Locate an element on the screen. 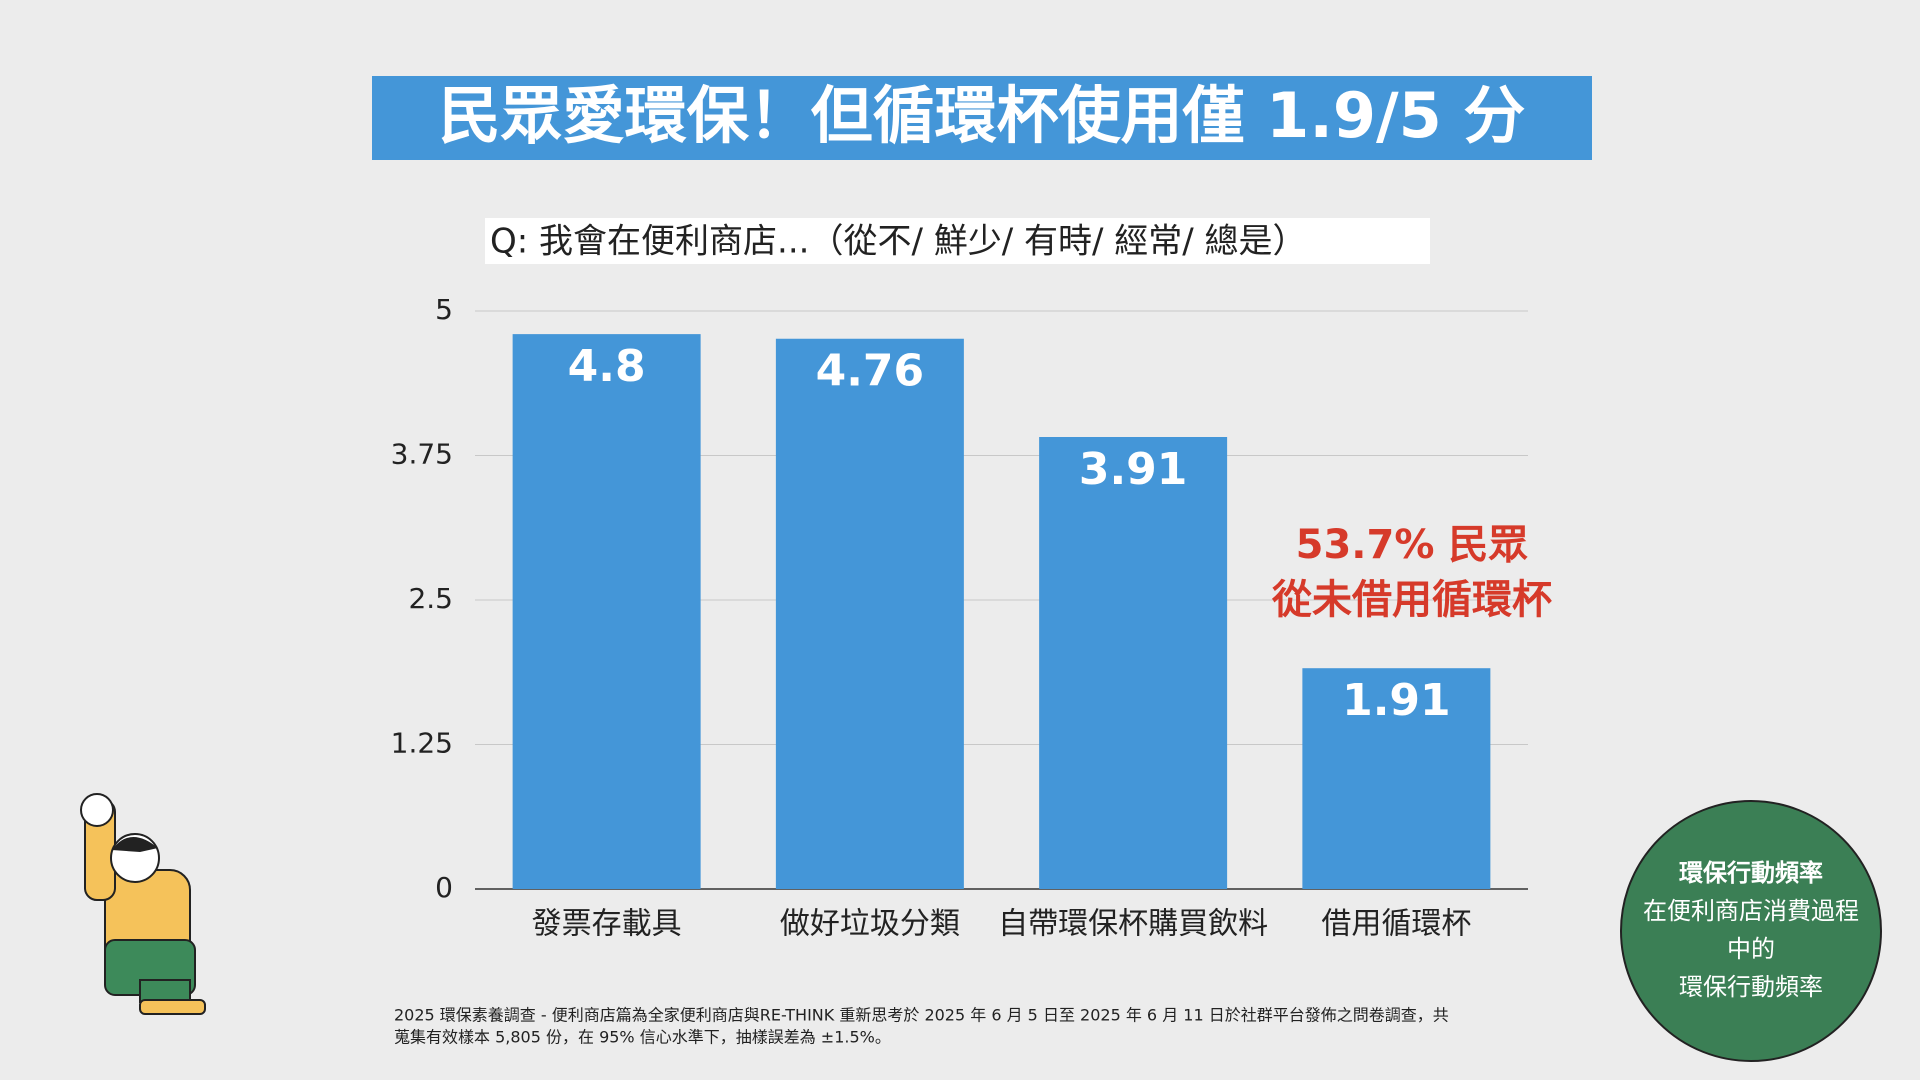  y-tick-label: 0 is located at coordinates (444, 887).